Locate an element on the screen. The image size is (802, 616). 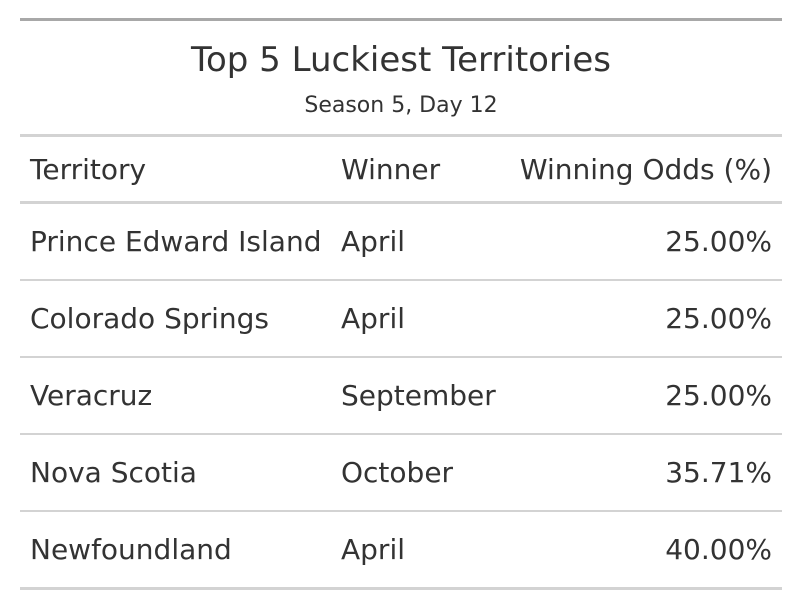
table-row: Veracruz September 25.00% is located at coordinates (401, 396).